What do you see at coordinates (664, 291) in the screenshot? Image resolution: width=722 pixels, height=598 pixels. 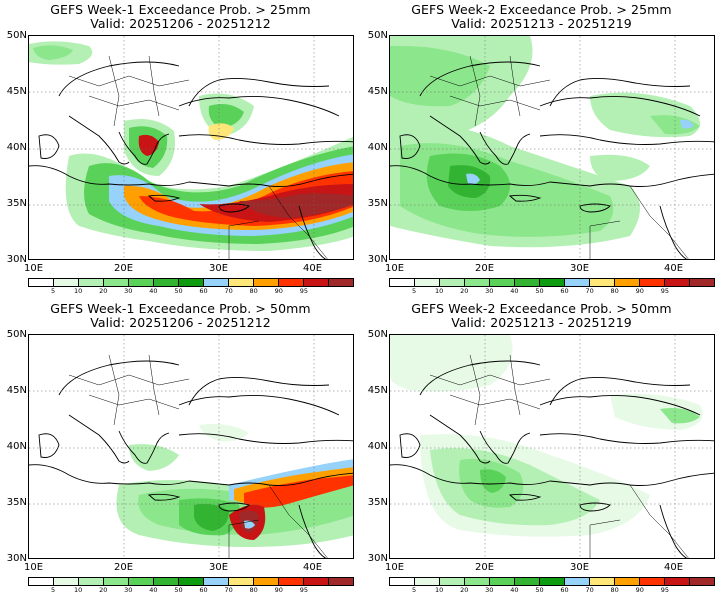 I see `colorbar-tick-label: 95` at bounding box center [664, 291].